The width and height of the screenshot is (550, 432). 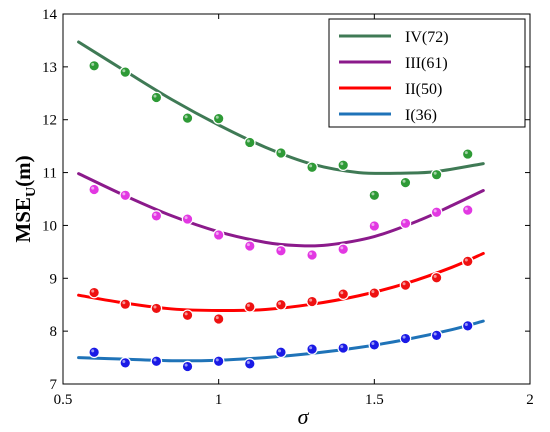 What do you see at coordinates (63, 400) in the screenshot?
I see `x-tick-label: 0.5` at bounding box center [63, 400].